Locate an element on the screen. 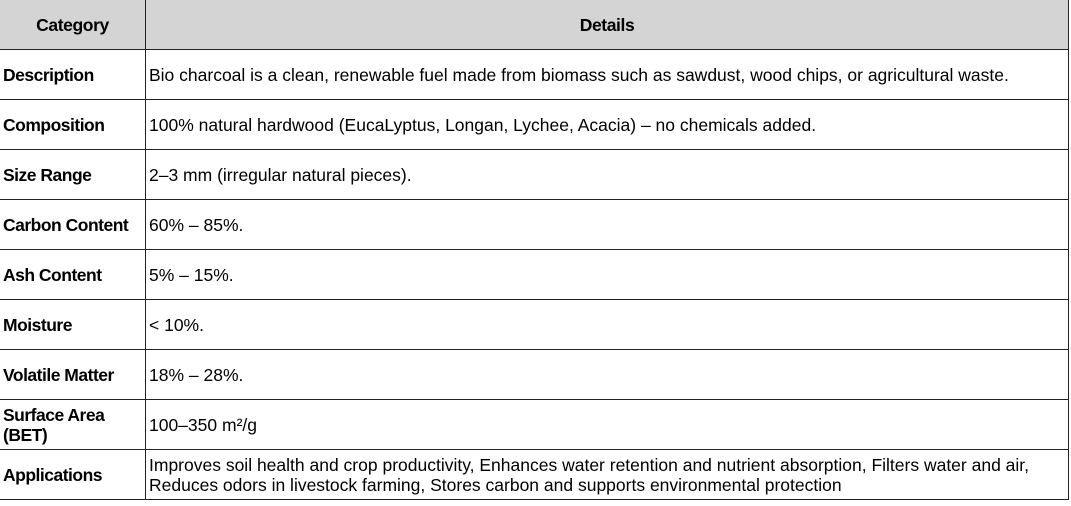  row-category: Description is located at coordinates (73, 74).